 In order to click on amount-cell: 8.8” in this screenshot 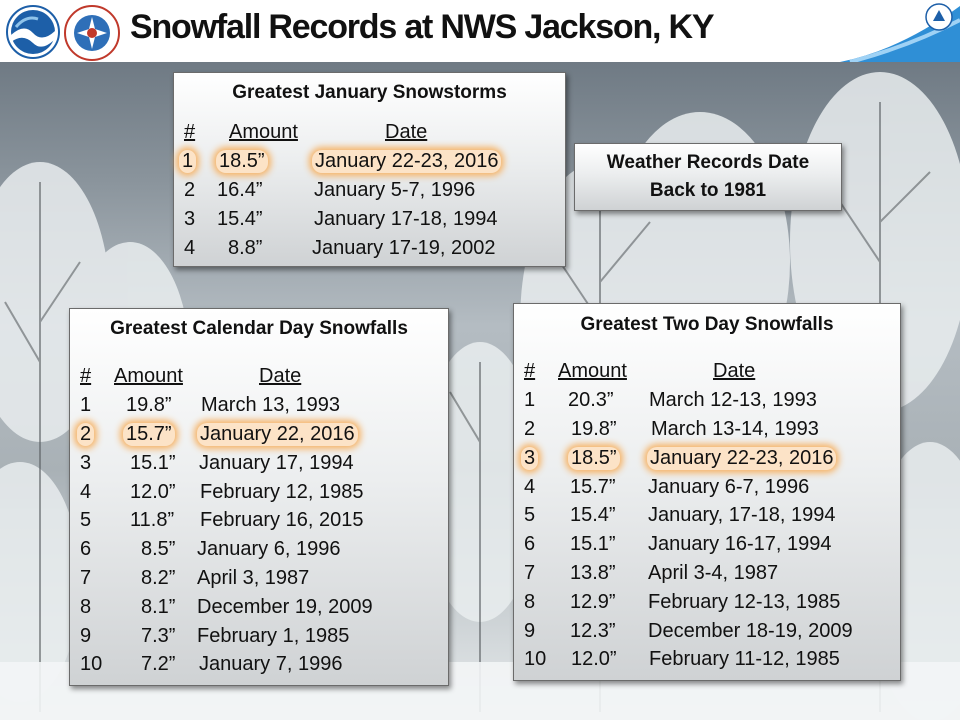, I will do `click(245, 248)`.